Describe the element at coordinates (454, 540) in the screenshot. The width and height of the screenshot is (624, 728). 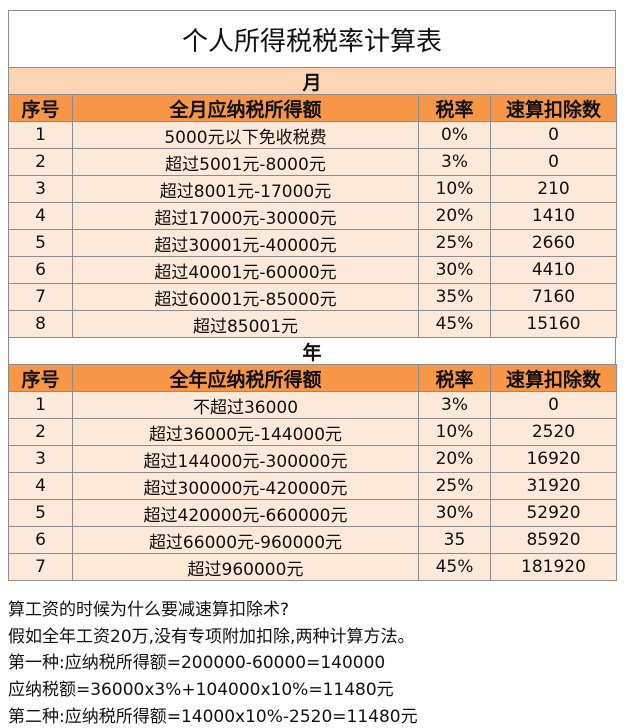
I see `table-cell: 35` at that location.